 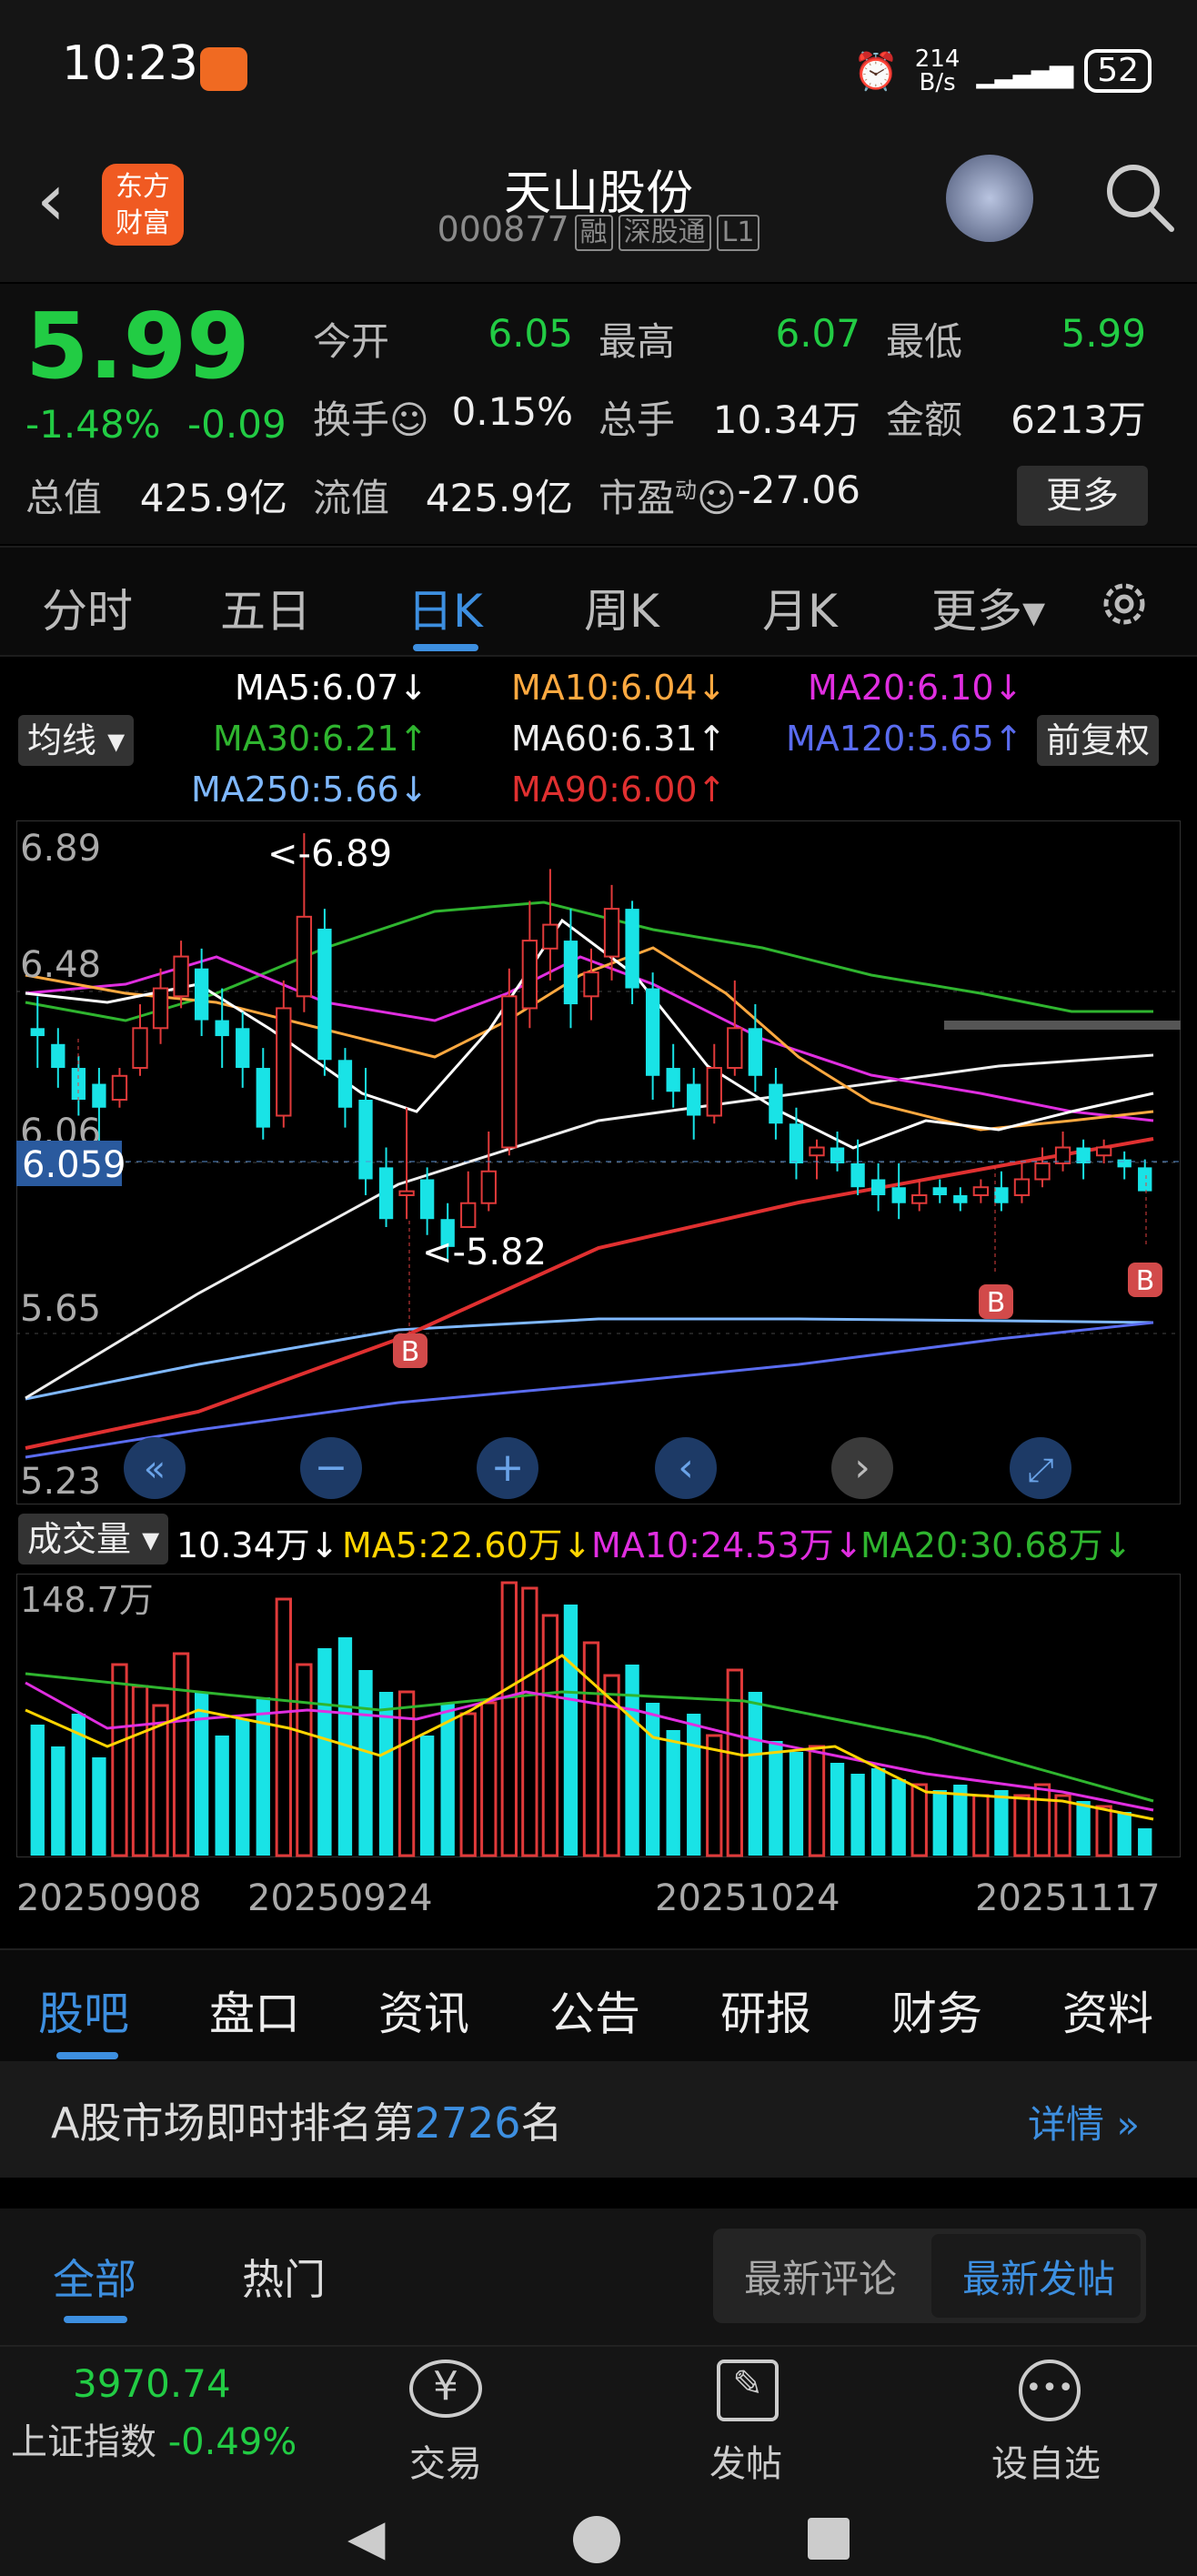 I want to click on buy-marker-1-label: B, so click(x=410, y=1352).